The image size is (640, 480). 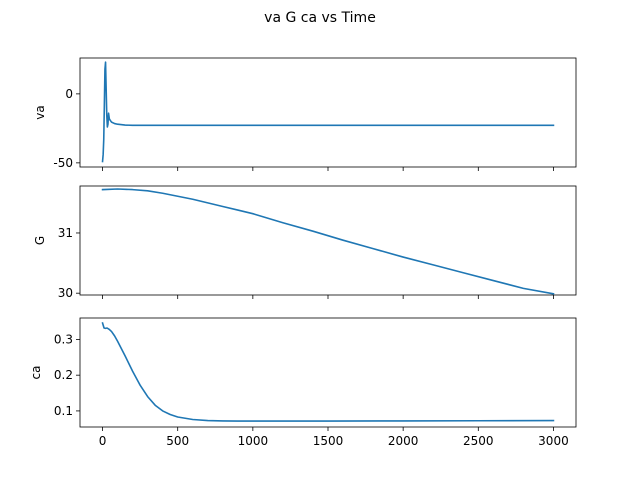 I want to click on x-tick-label: 3000, so click(x=553, y=441).